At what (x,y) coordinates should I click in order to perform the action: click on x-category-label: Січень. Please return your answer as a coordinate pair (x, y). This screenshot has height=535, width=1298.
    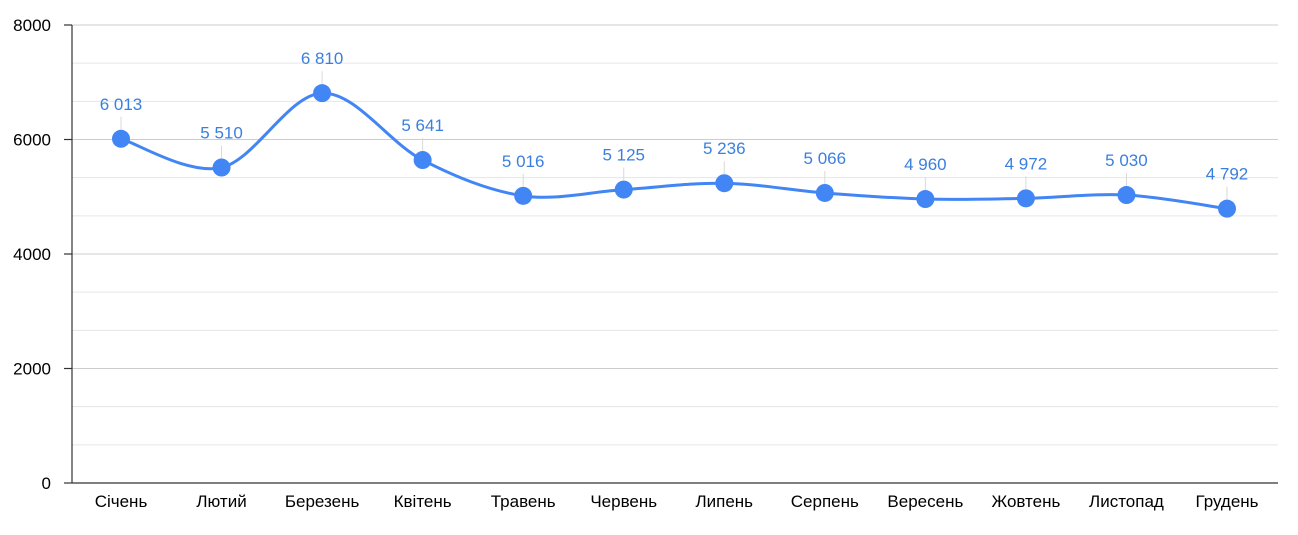
    Looking at the image, I should click on (121, 501).